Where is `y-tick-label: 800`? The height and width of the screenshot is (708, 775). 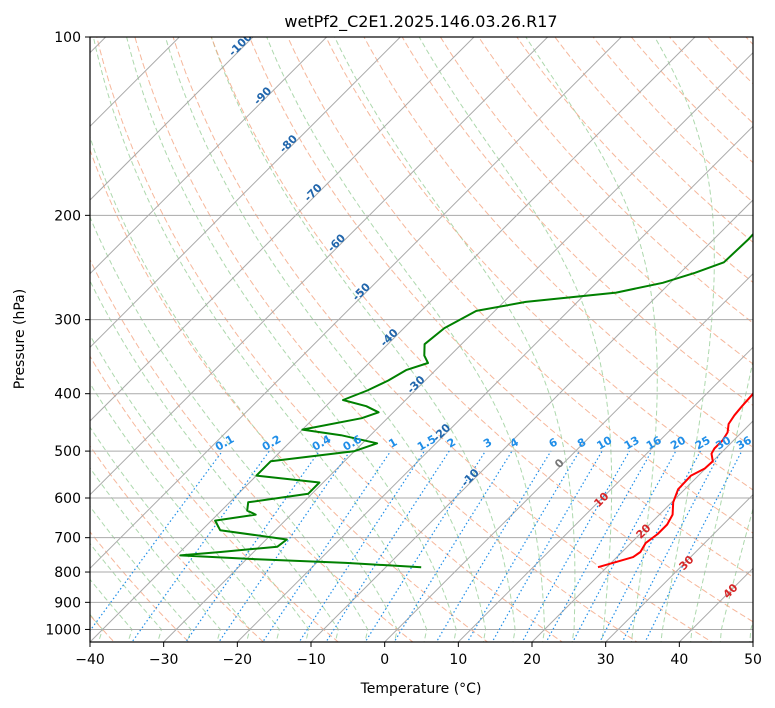
y-tick-label: 800 is located at coordinates (67, 573).